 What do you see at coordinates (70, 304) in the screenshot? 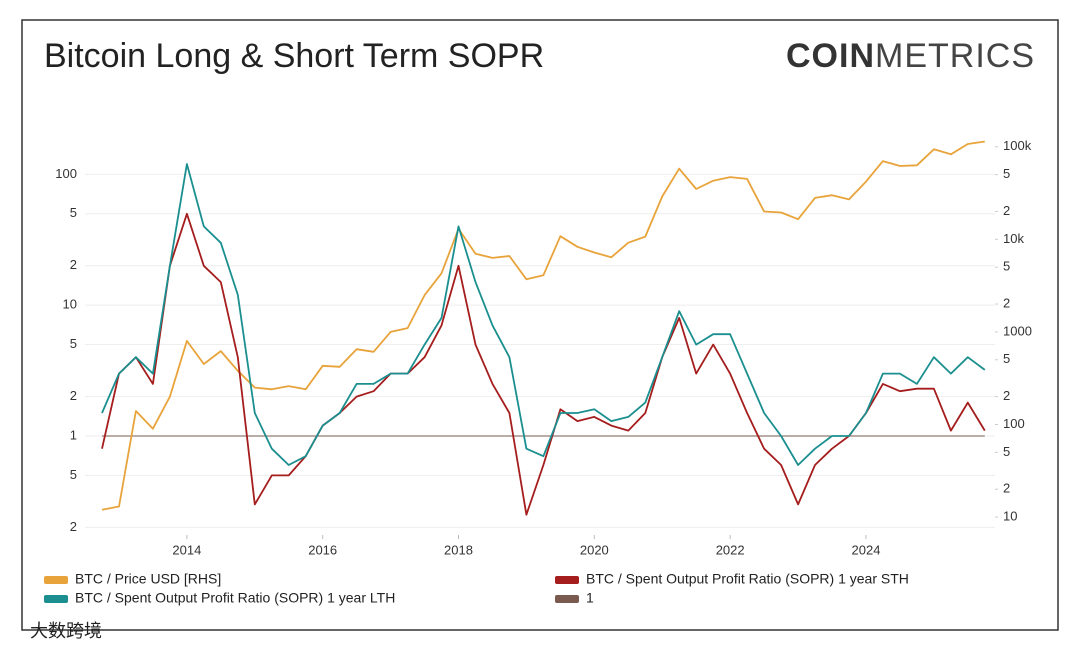
I see `y-tick-label: 10` at bounding box center [70, 304].